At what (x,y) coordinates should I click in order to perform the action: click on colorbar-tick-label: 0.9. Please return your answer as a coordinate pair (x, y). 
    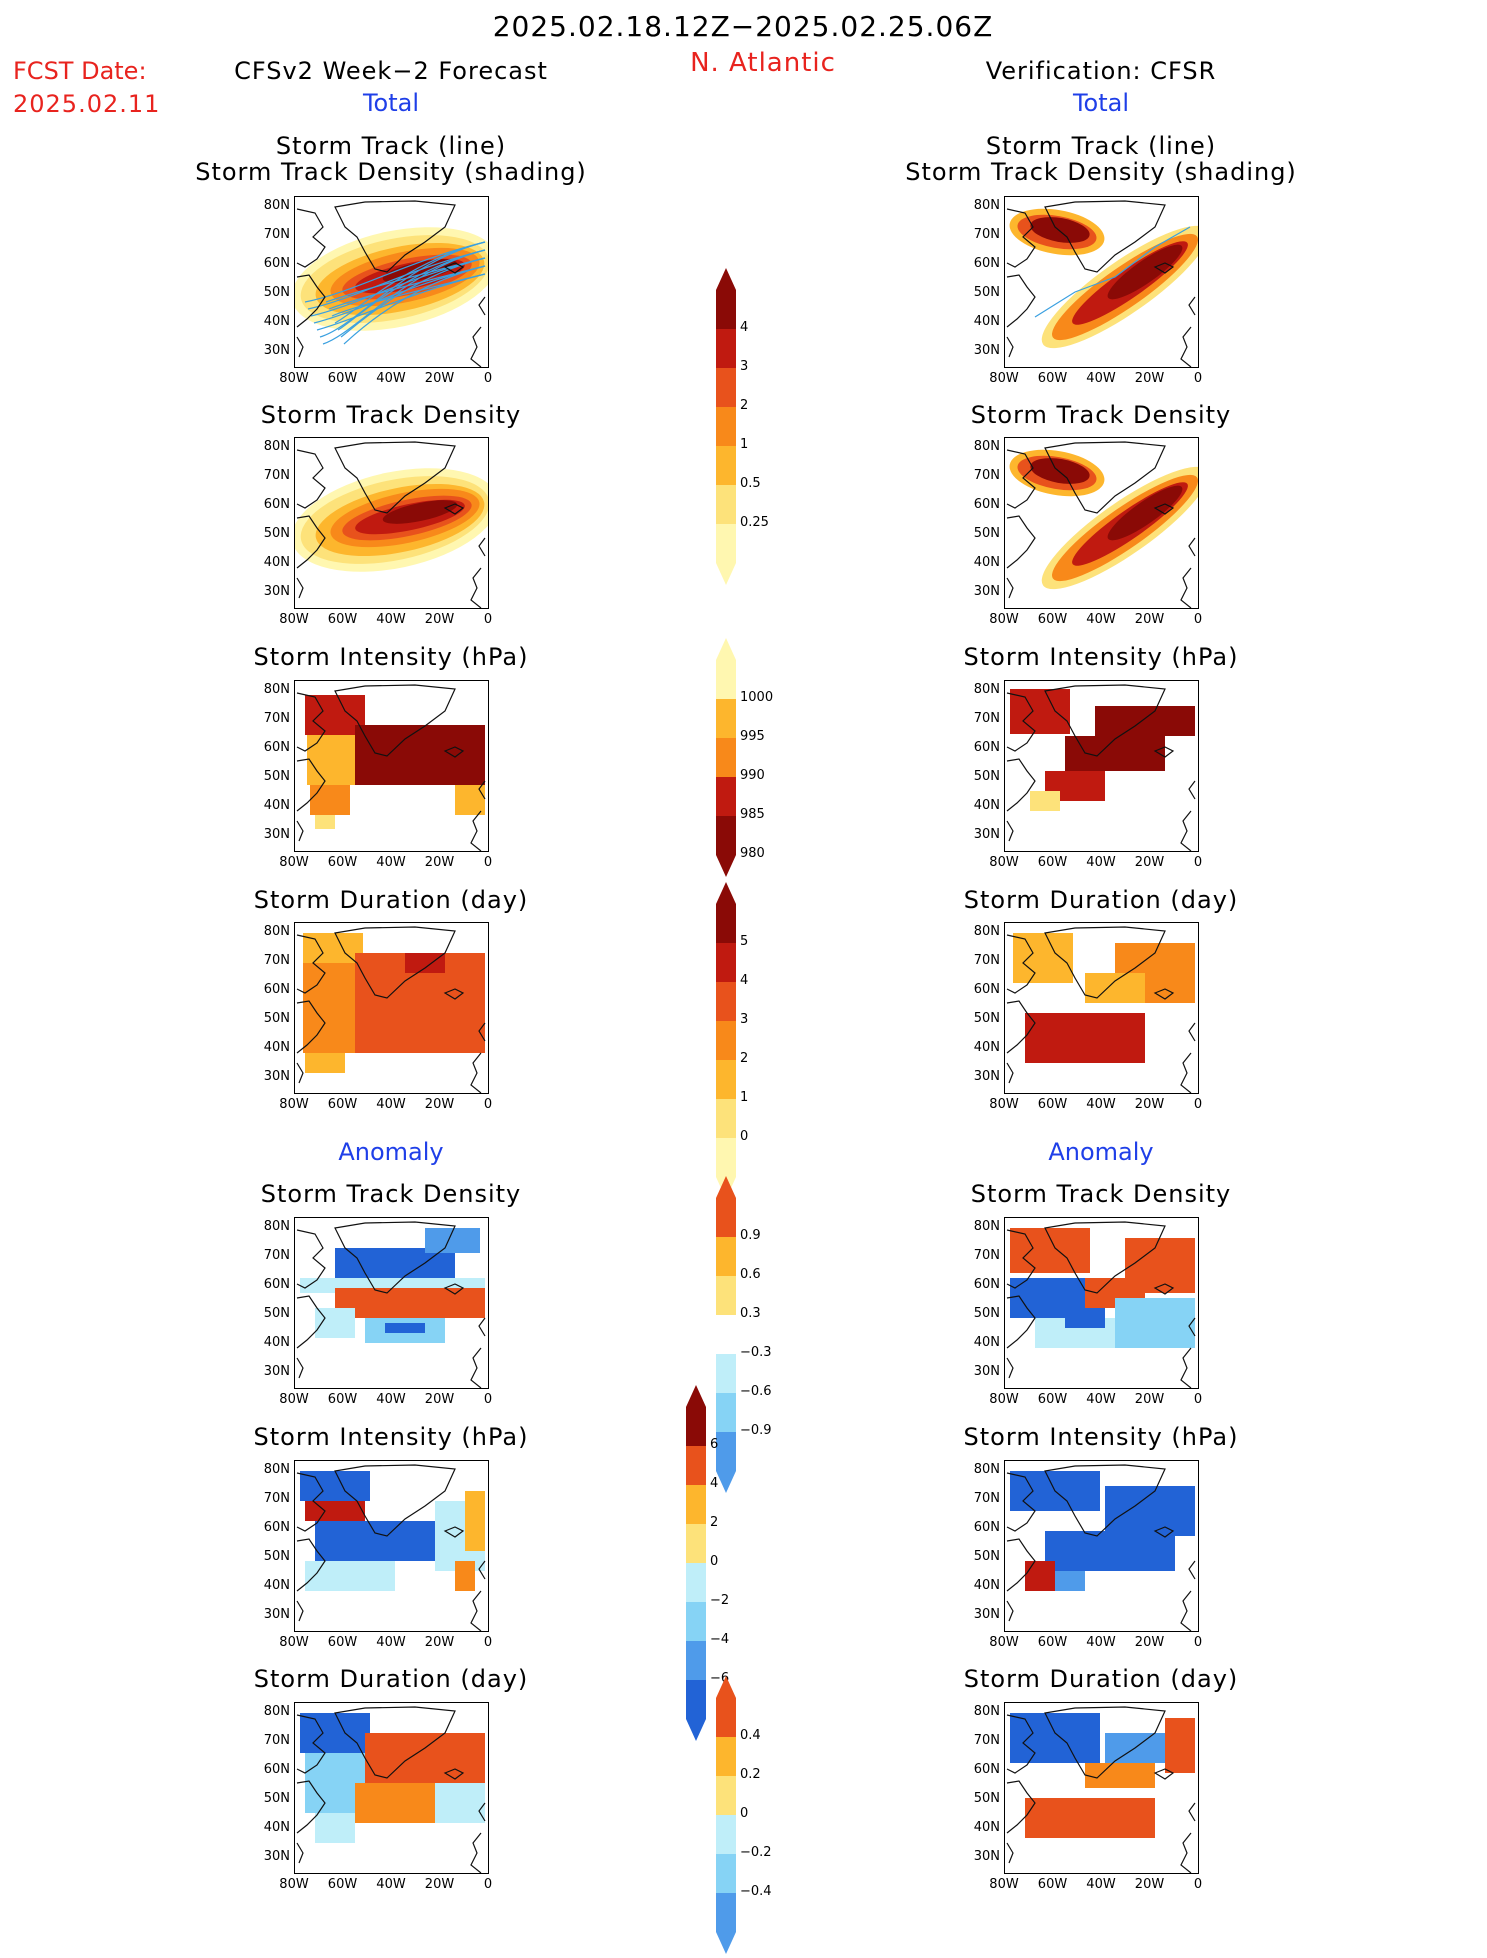
    Looking at the image, I should click on (750, 1235).